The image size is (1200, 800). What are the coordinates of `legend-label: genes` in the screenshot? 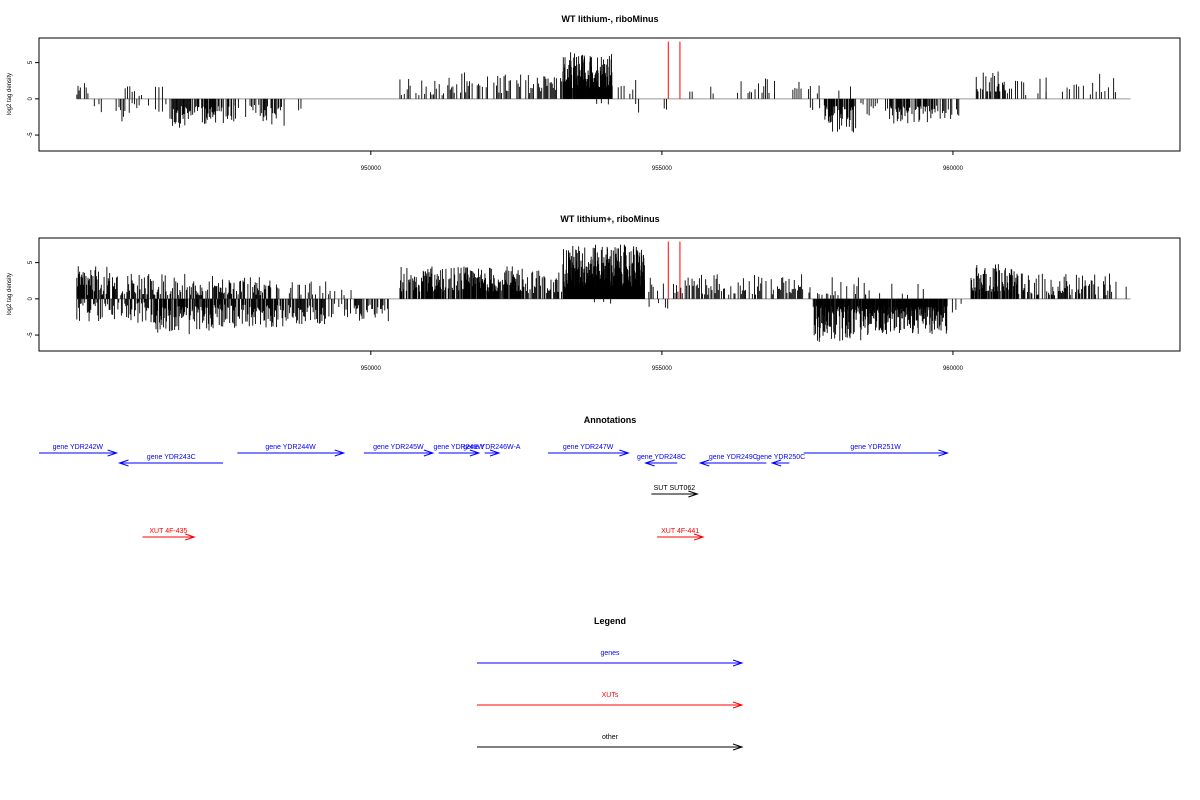 It's located at (610, 653).